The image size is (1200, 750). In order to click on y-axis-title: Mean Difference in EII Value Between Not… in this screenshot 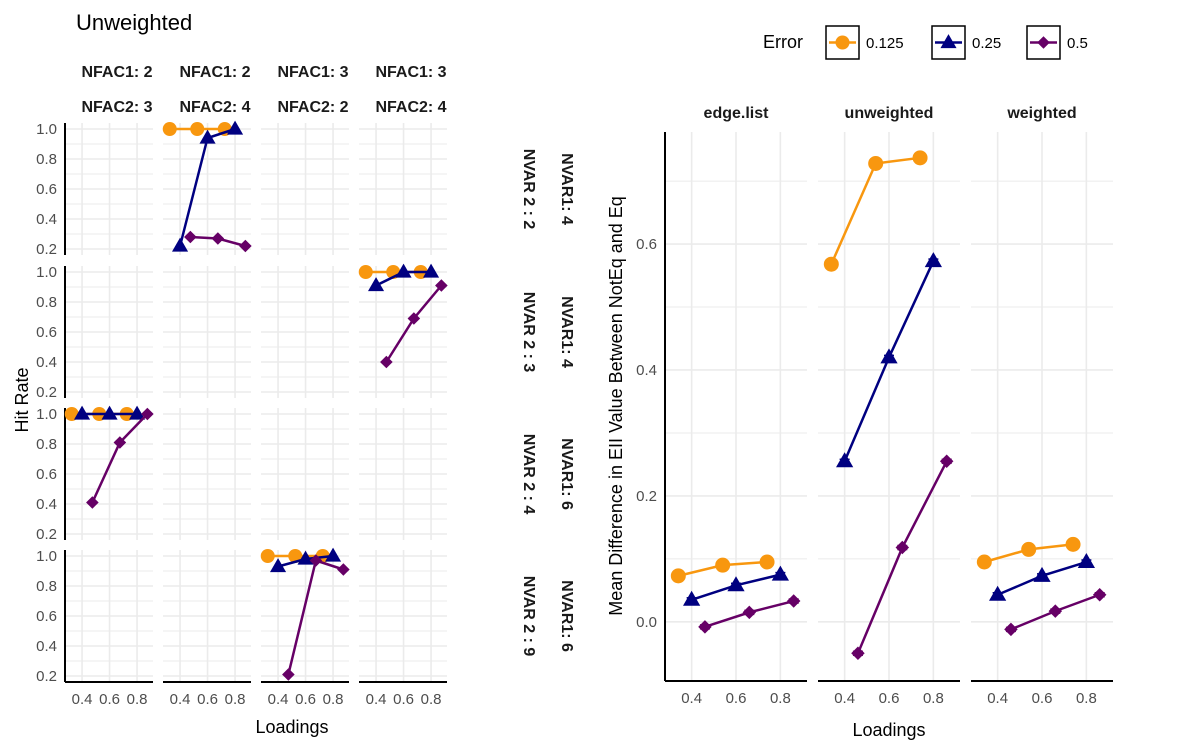, I will do `click(616, 406)`.